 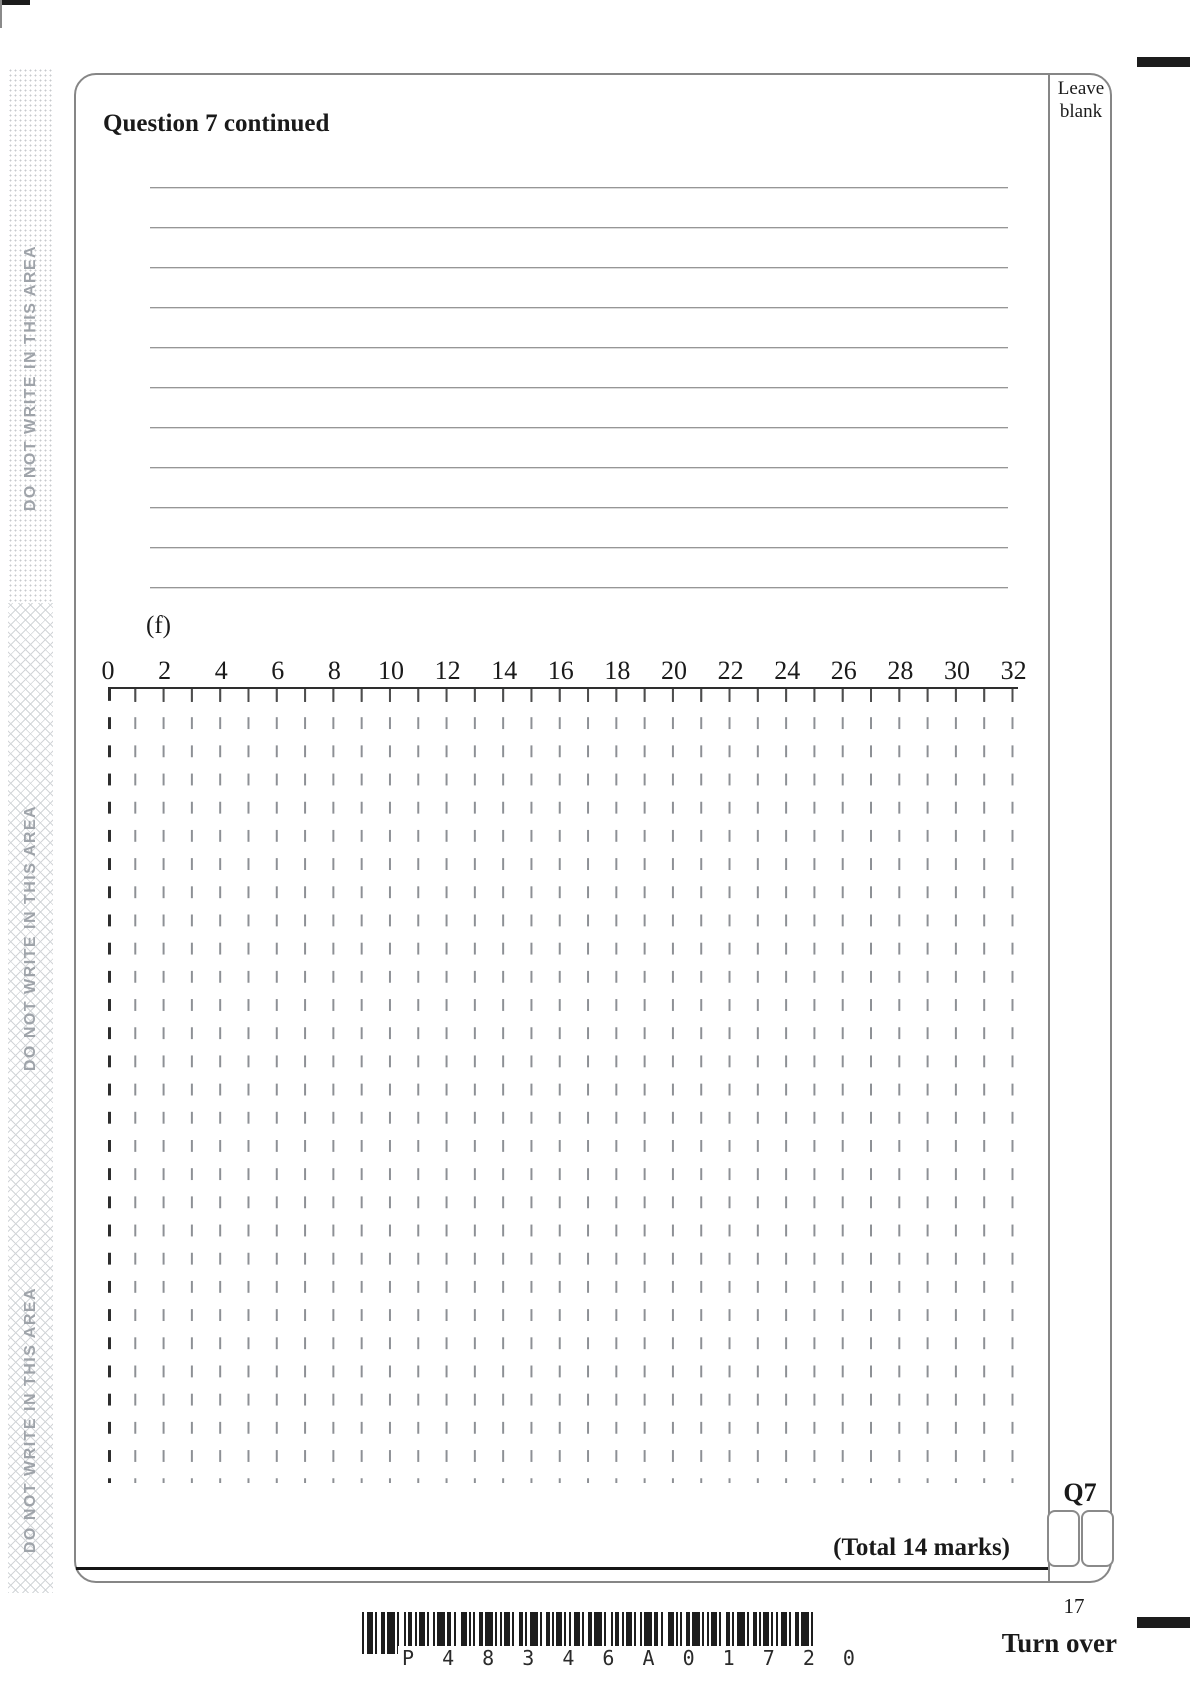 I want to click on margin-pattern-crosshatch, so click(x=30, y=1098).